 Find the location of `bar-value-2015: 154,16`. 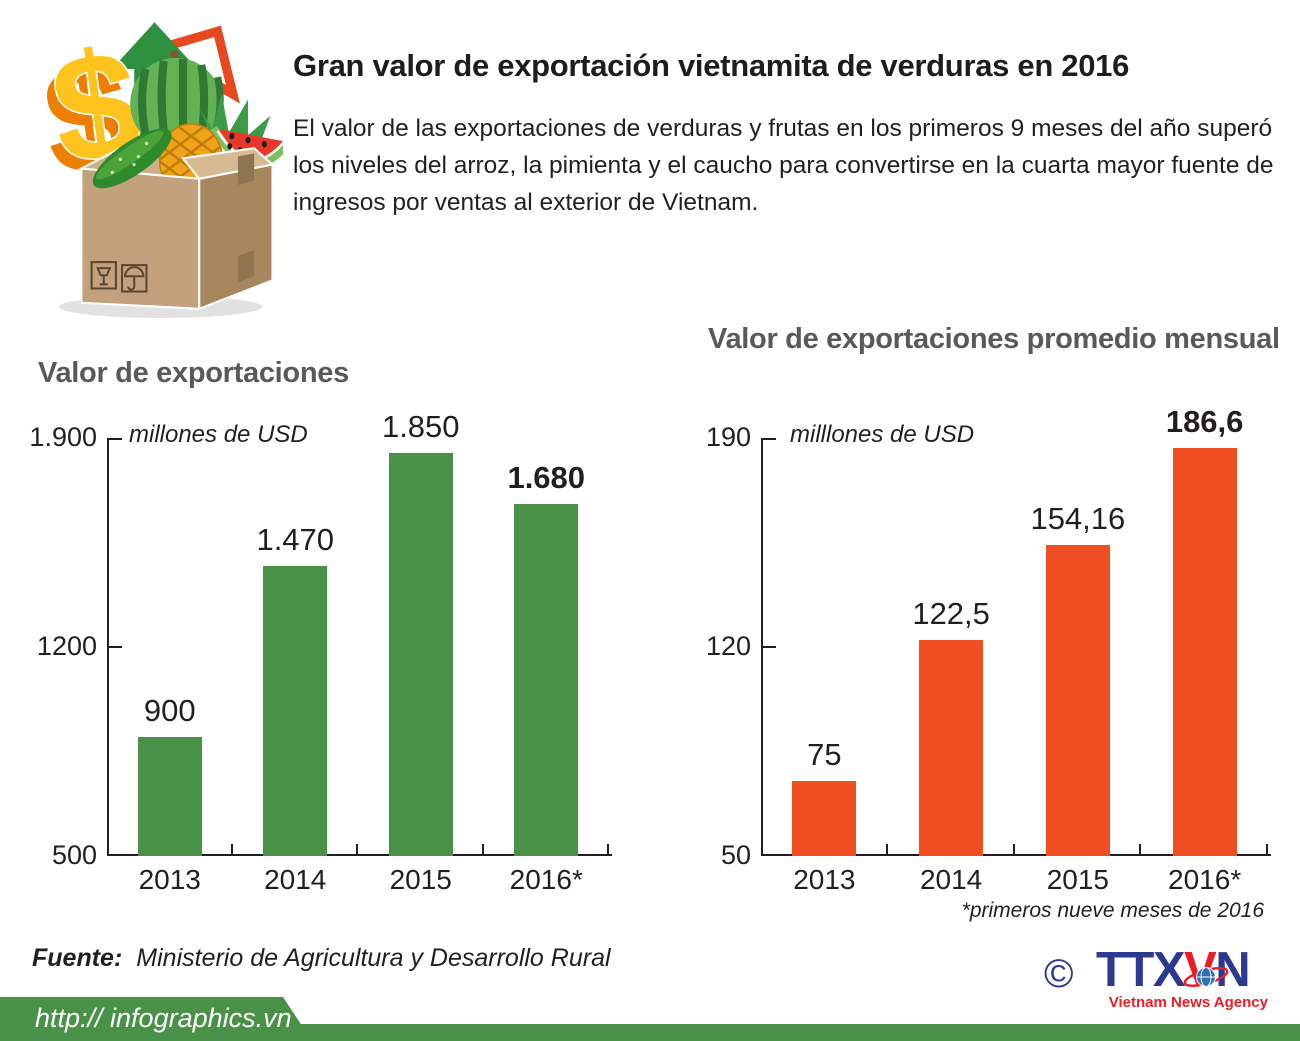

bar-value-2015: 154,16 is located at coordinates (1078, 519).